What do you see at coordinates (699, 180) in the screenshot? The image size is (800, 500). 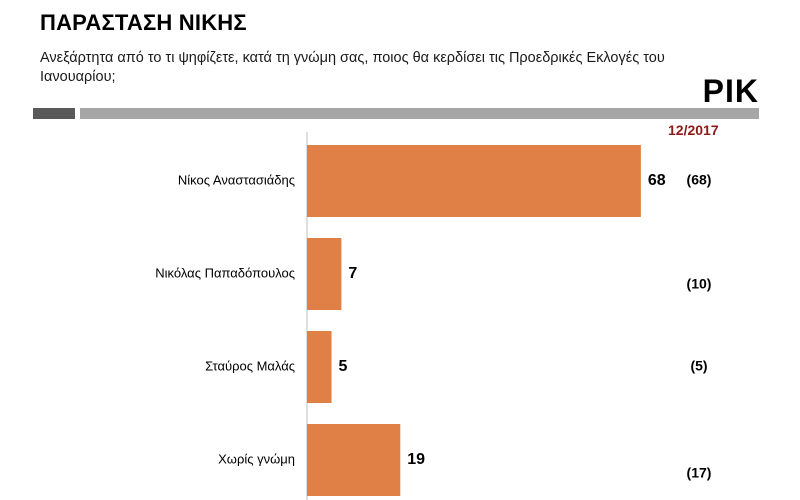 I see `previous-value-label-0: (68)` at bounding box center [699, 180].